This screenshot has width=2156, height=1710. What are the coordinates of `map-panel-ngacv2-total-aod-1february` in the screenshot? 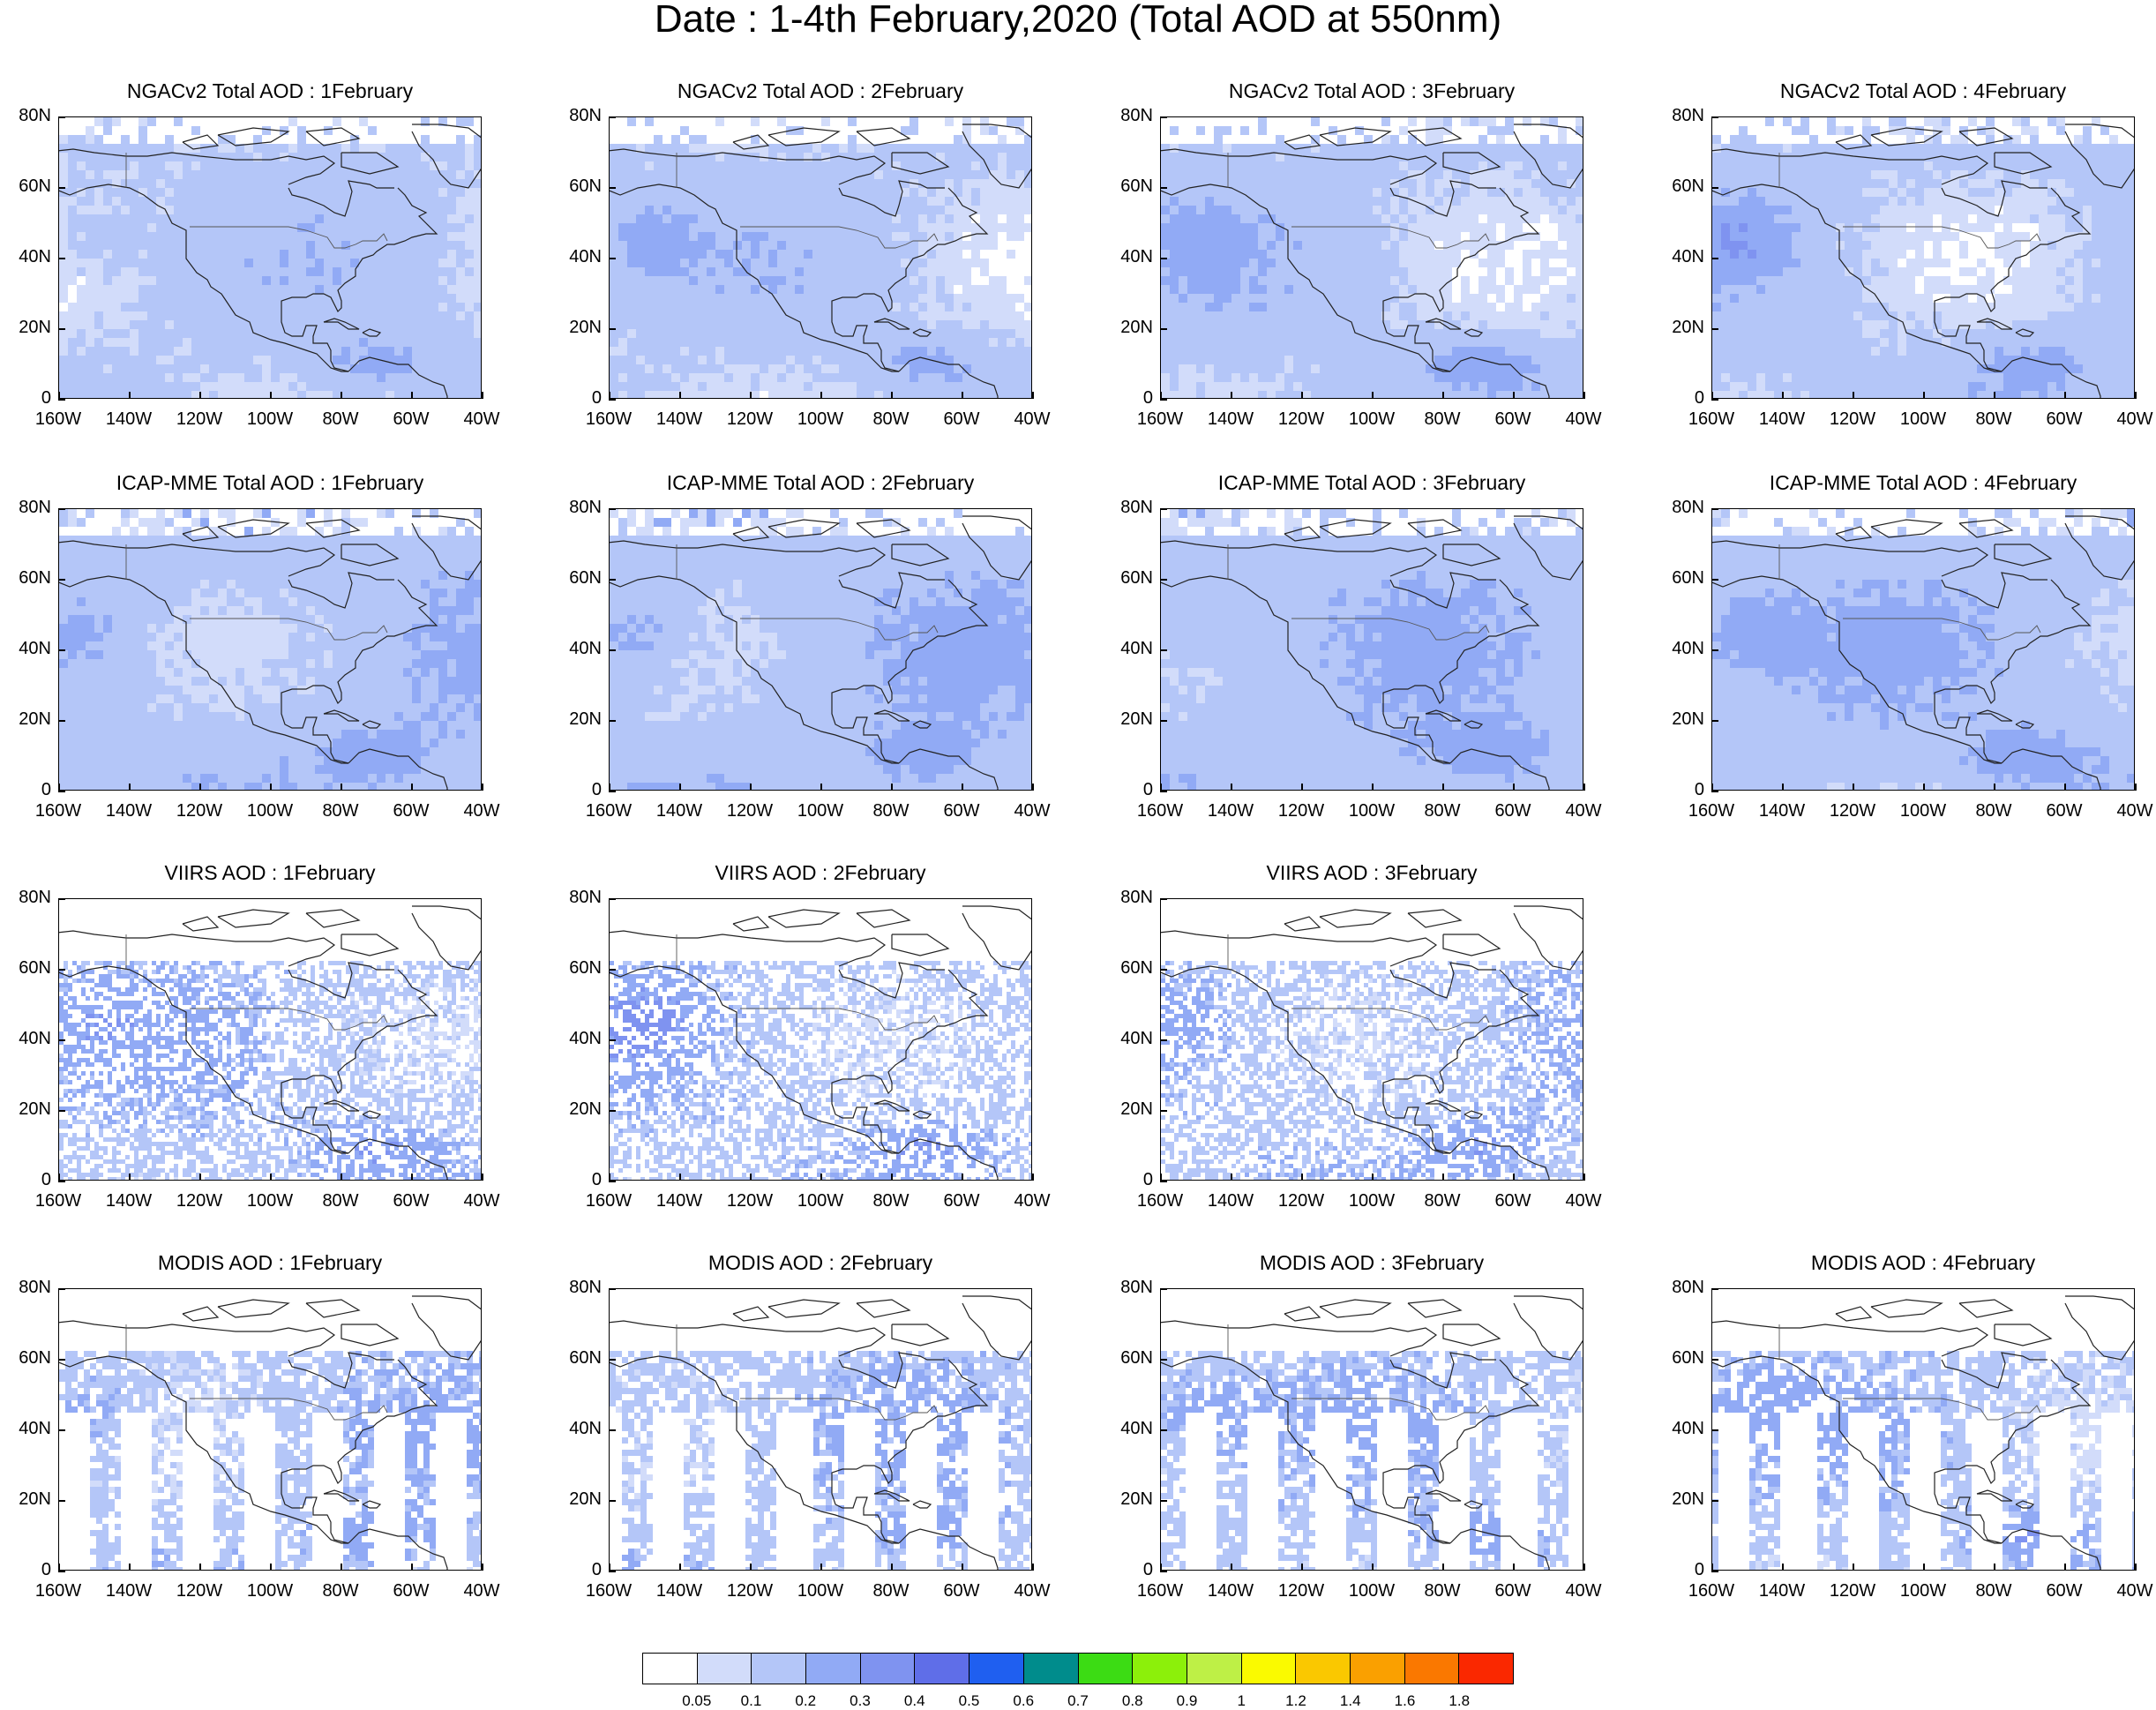 It's located at (270, 257).